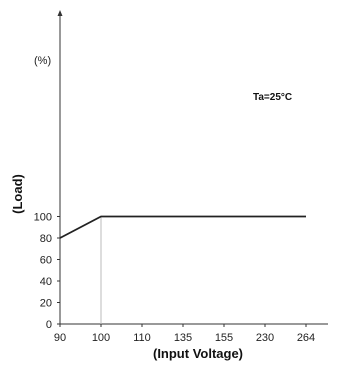 This screenshot has width=346, height=368. I want to click on y-tick-label: 60, so click(46, 261).